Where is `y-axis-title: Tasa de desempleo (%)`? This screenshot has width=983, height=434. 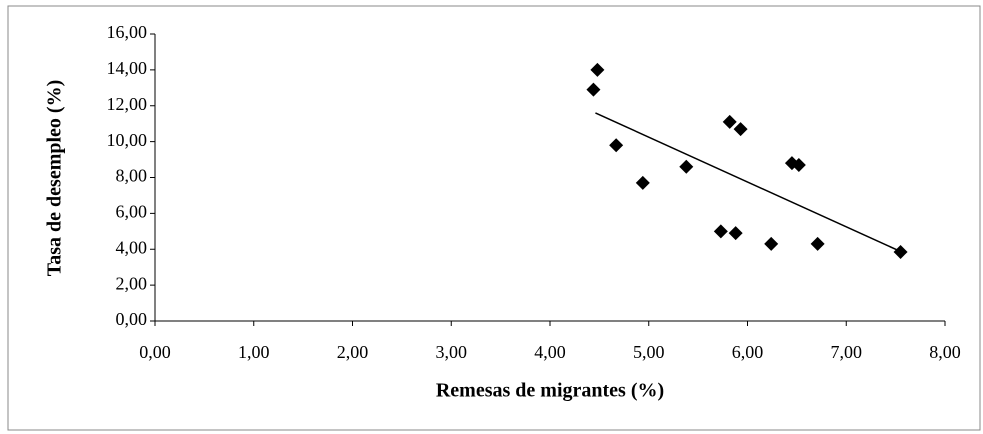 y-axis-title: Tasa de desempleo (%) is located at coordinates (55, 178).